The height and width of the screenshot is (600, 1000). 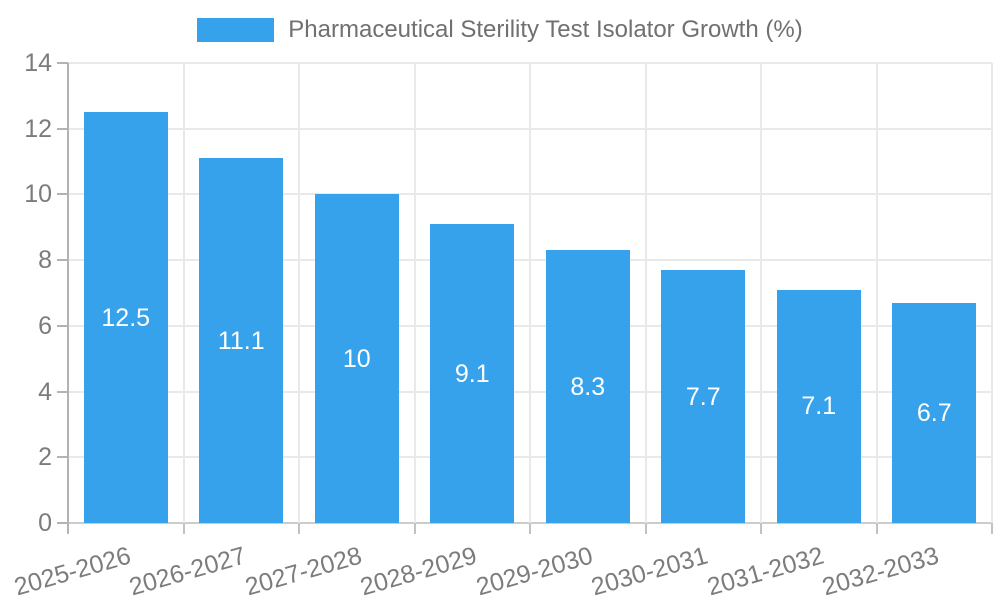 What do you see at coordinates (45, 391) in the screenshot?
I see `y-axis-tick-label: 4` at bounding box center [45, 391].